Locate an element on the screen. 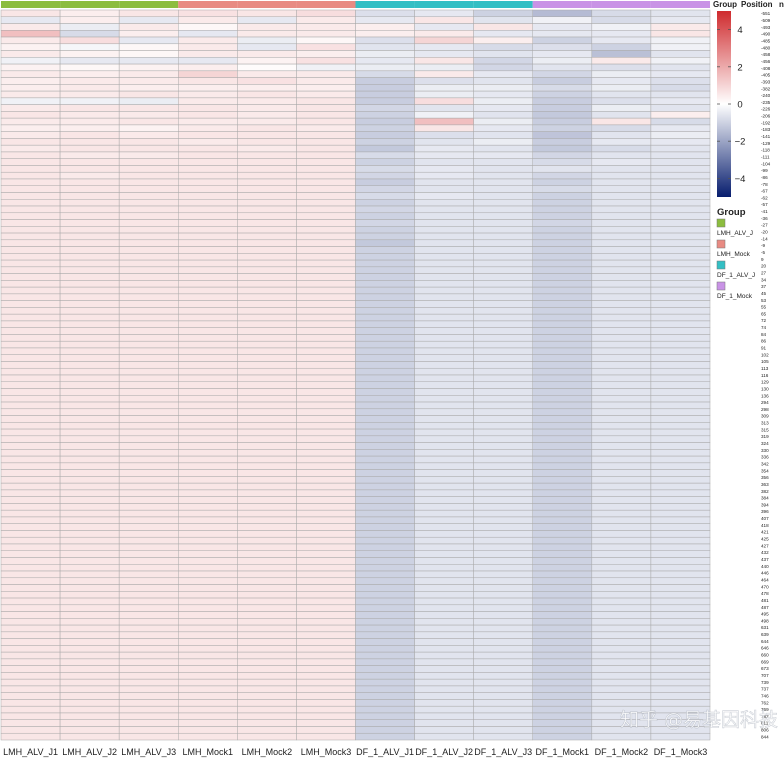  group-bar-DF_1_ALV_J is located at coordinates (444, 4).